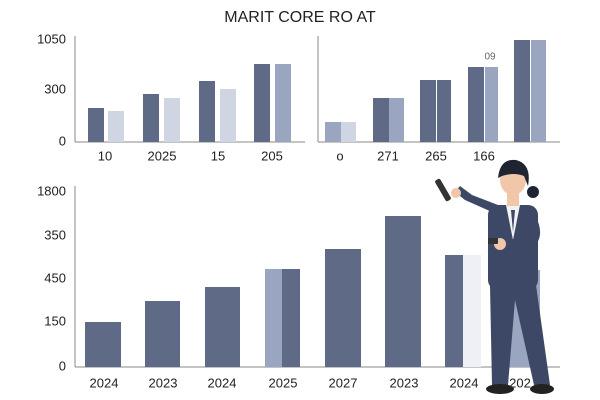 The height and width of the screenshot is (400, 600). I want to click on person, so click(494, 276).